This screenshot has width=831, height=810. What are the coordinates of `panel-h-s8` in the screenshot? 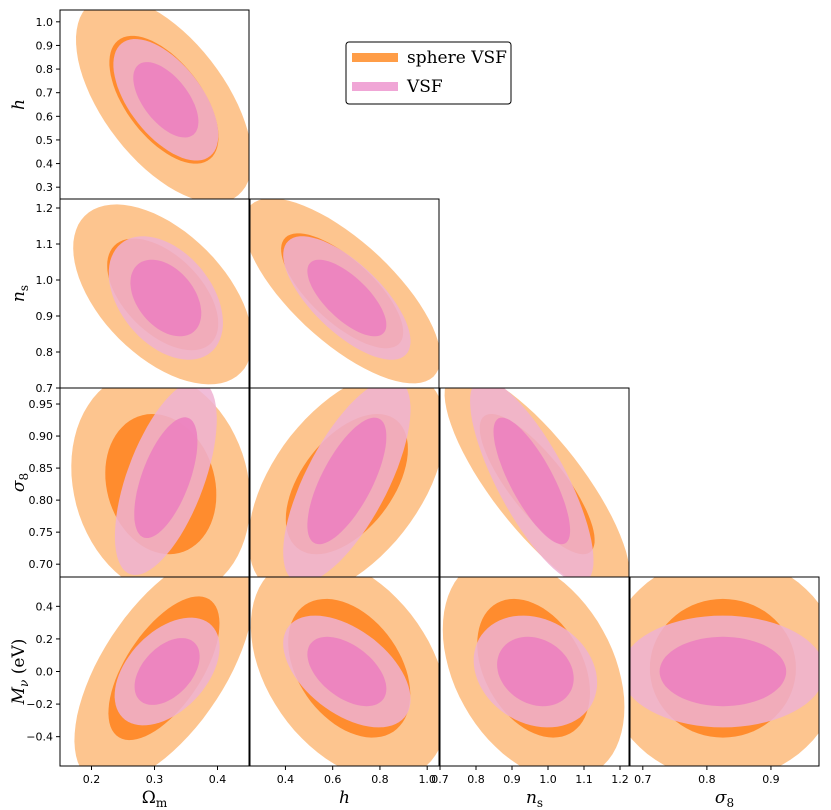 It's located at (344, 482).